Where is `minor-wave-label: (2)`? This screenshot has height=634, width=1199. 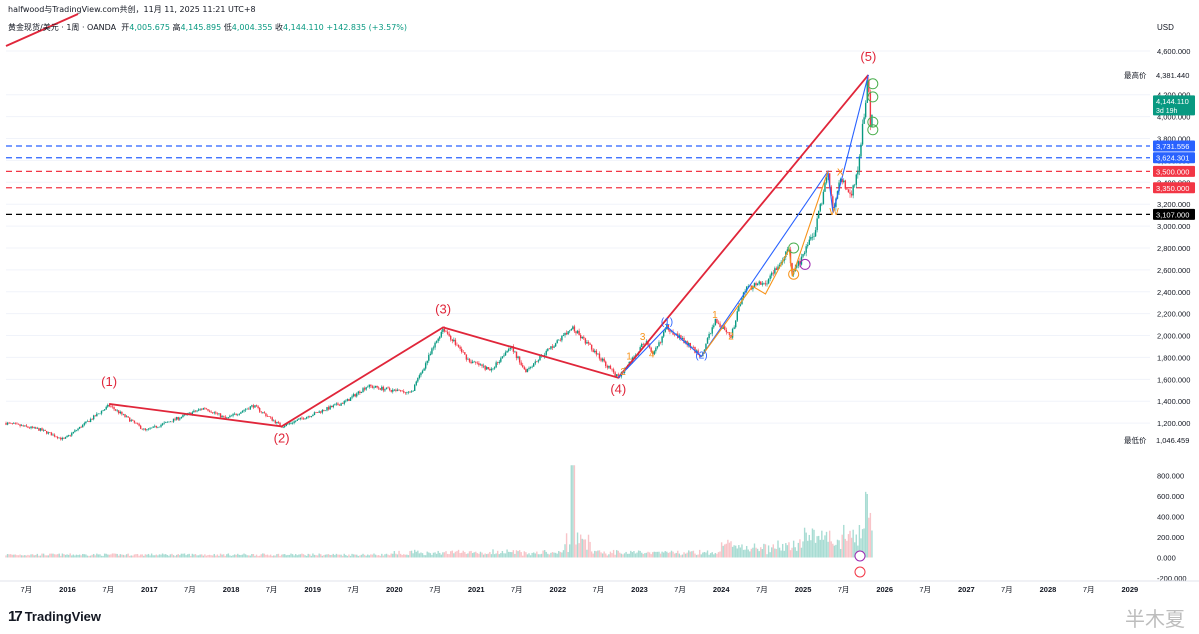
minor-wave-label: (2) is located at coordinates (701, 356).